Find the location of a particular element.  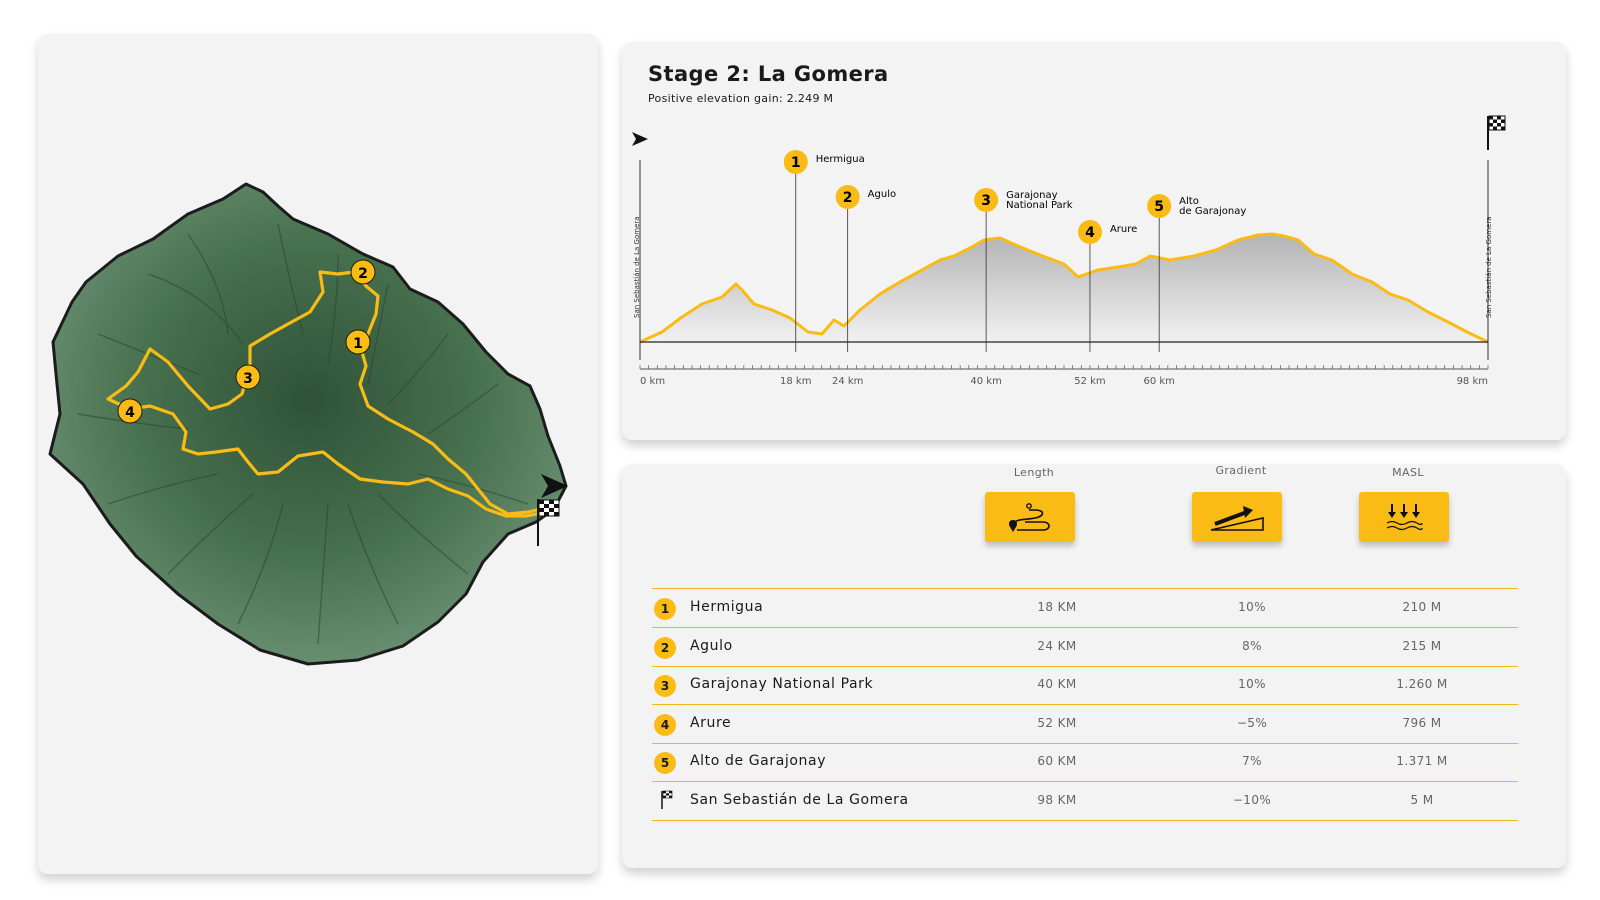

map-marker-1: 1 is located at coordinates (358, 342).